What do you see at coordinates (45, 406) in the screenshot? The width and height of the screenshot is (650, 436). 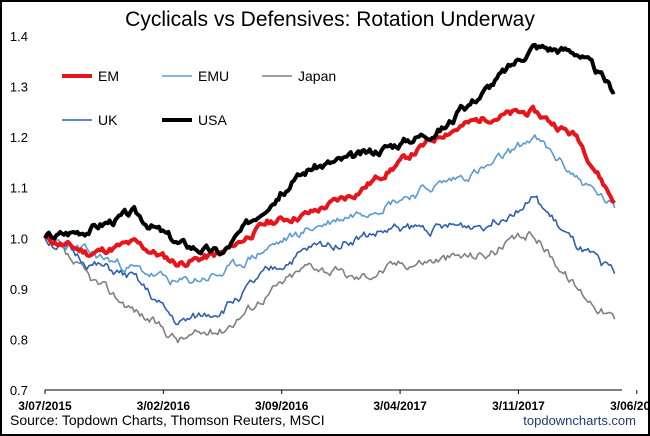 I see `x-tick-label: 3/07/2015` at bounding box center [45, 406].